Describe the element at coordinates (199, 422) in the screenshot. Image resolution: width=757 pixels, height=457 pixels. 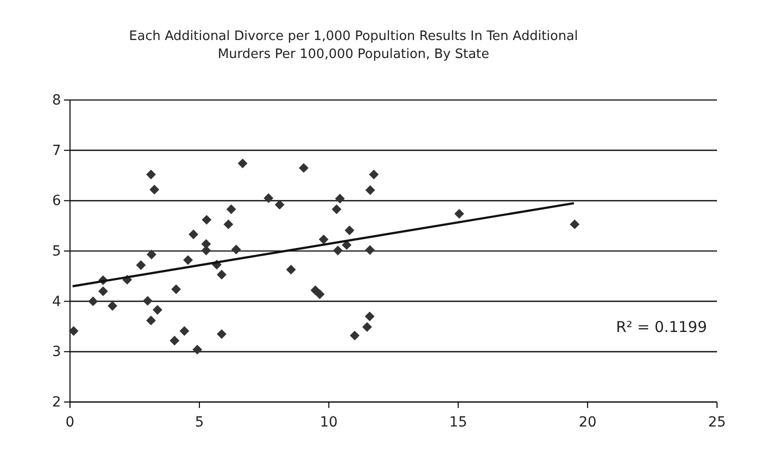
I see `x-tick-label: 5` at that location.